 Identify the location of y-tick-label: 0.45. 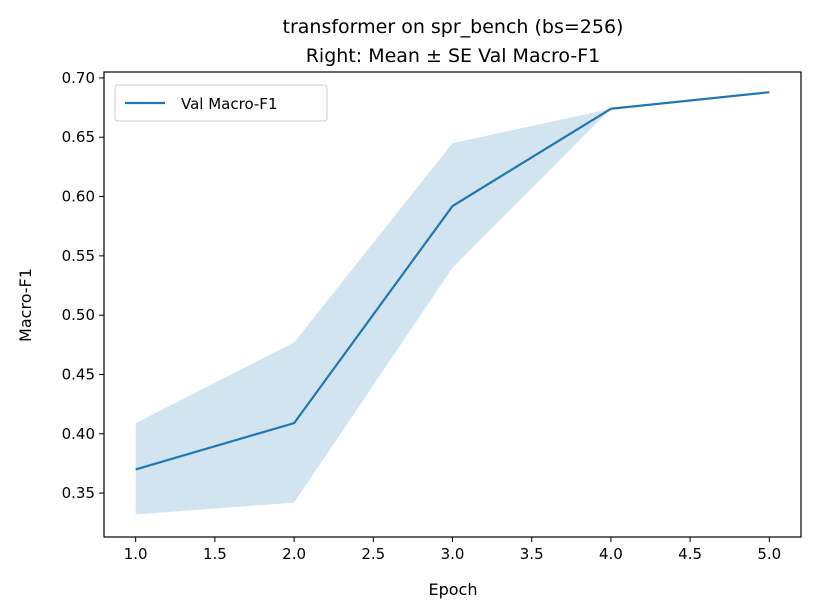
(78, 374).